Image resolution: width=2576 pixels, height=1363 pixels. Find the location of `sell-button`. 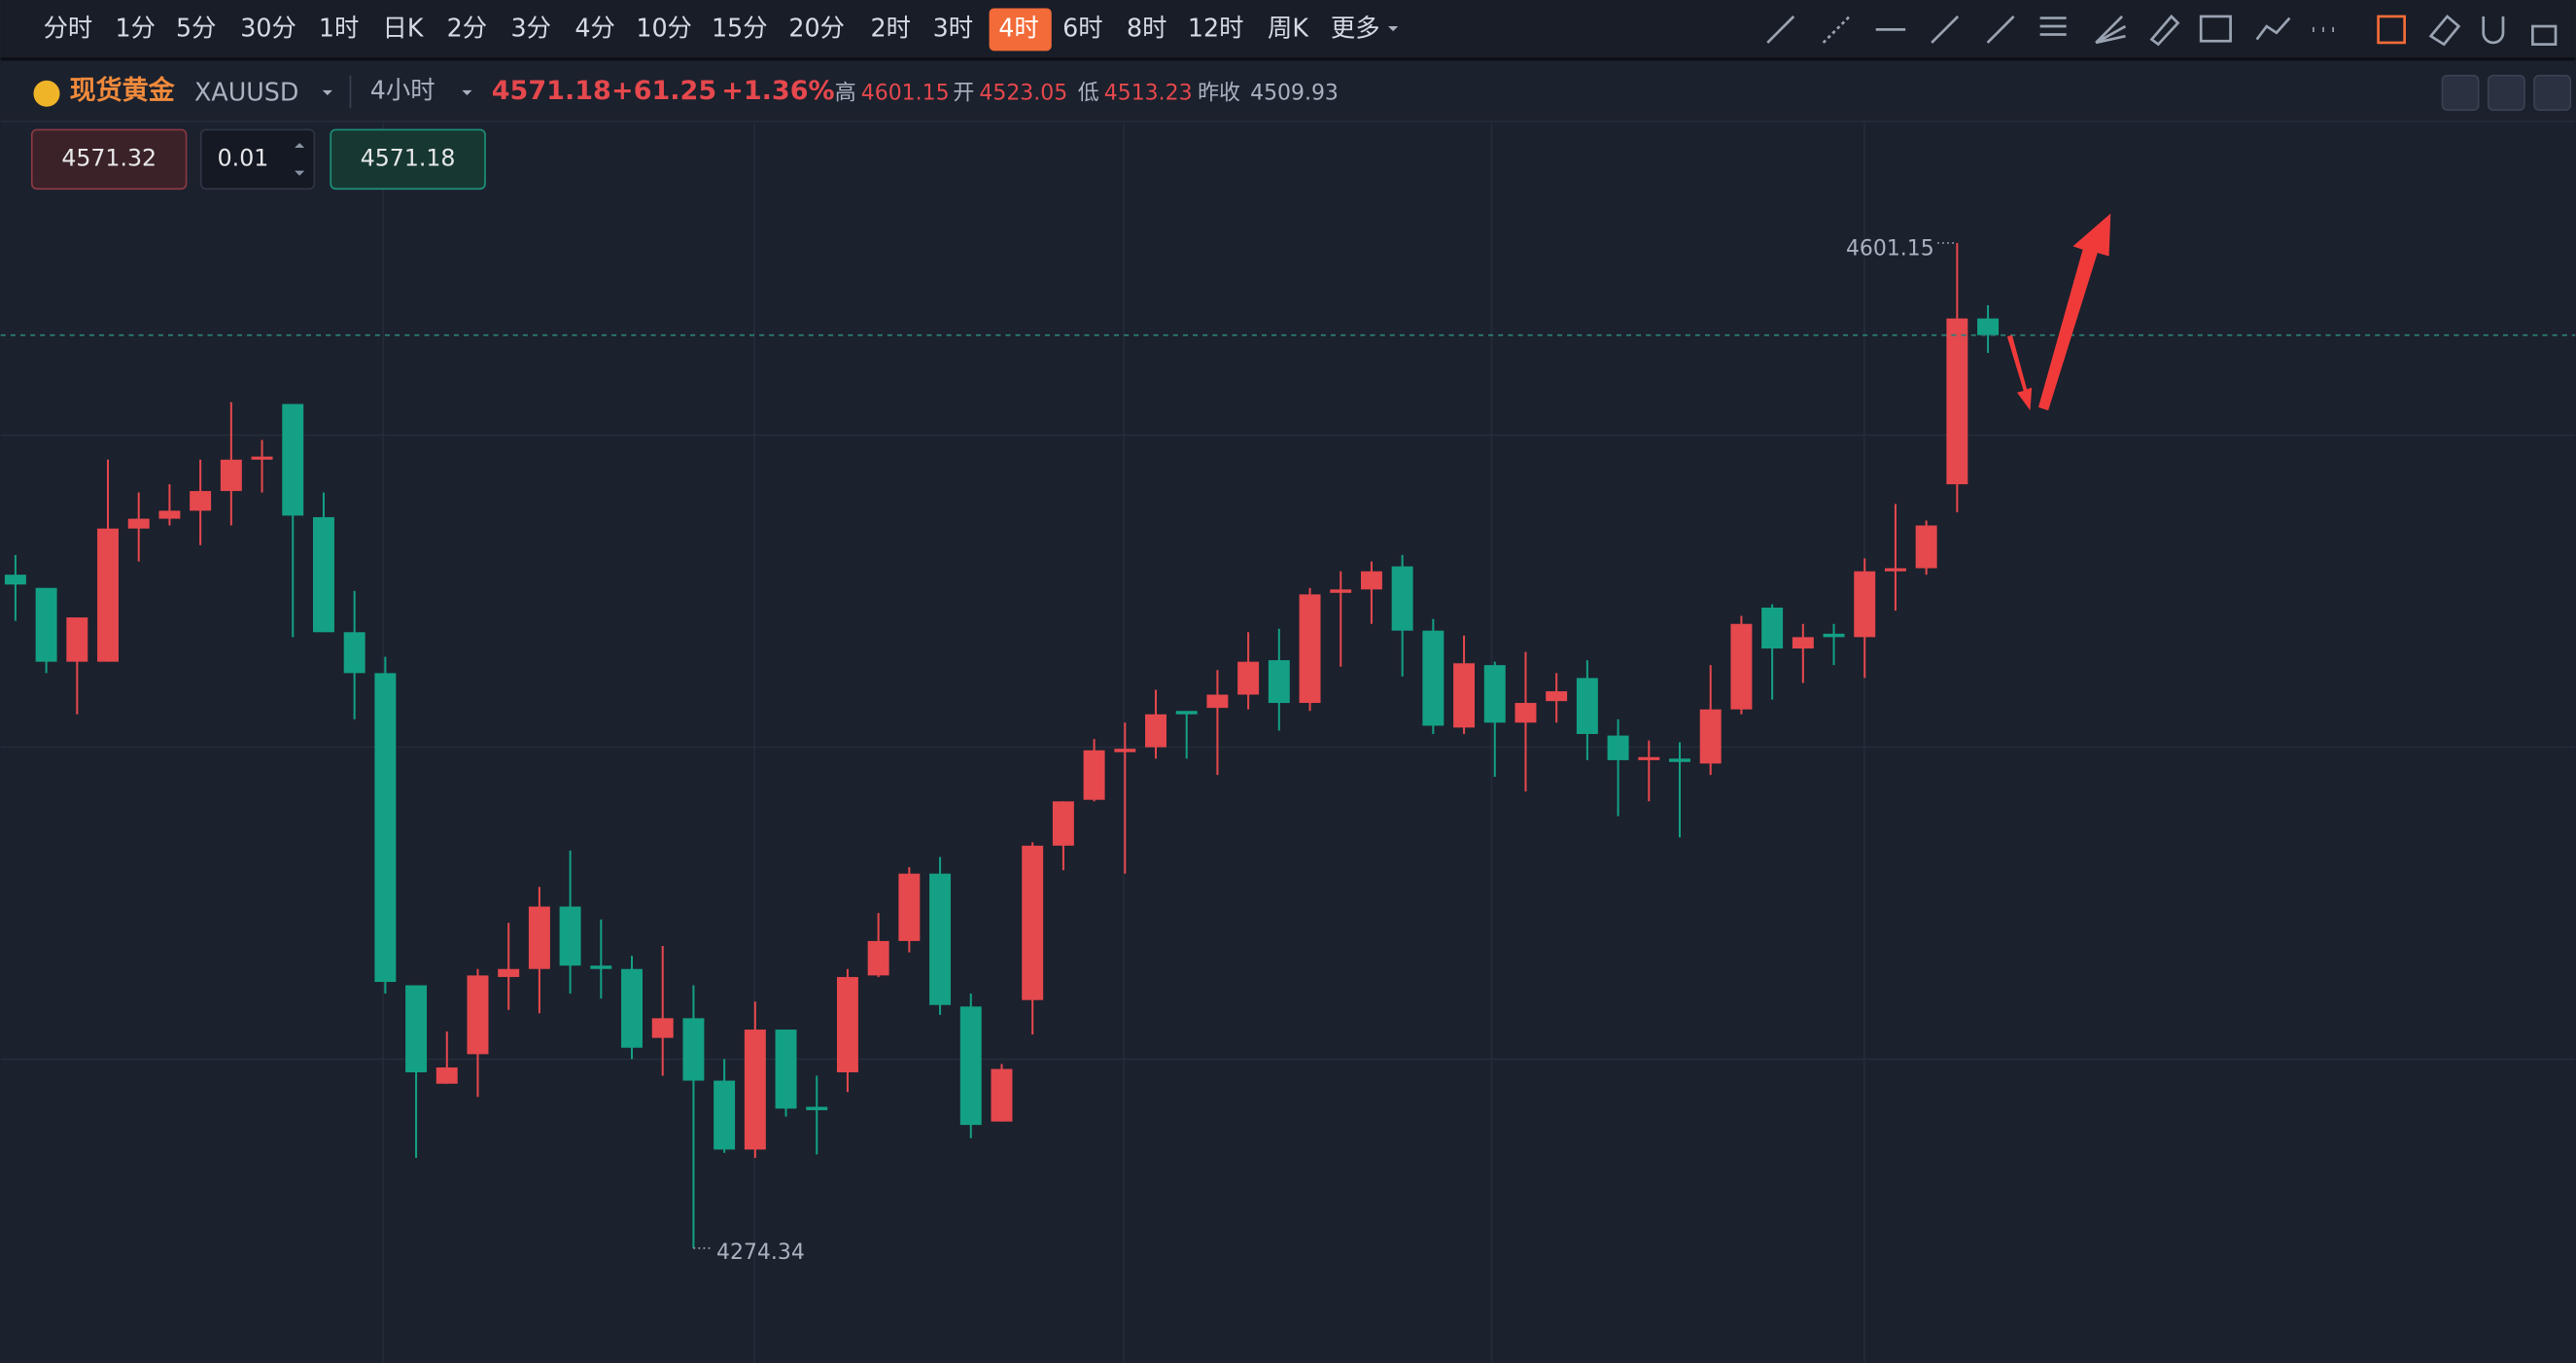

sell-button is located at coordinates (109, 159).